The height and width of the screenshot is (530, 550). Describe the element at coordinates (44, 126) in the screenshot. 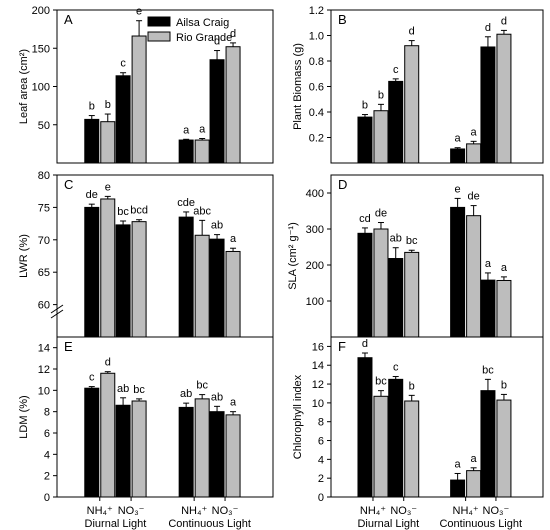

I see `y-tick-label: 50` at that location.